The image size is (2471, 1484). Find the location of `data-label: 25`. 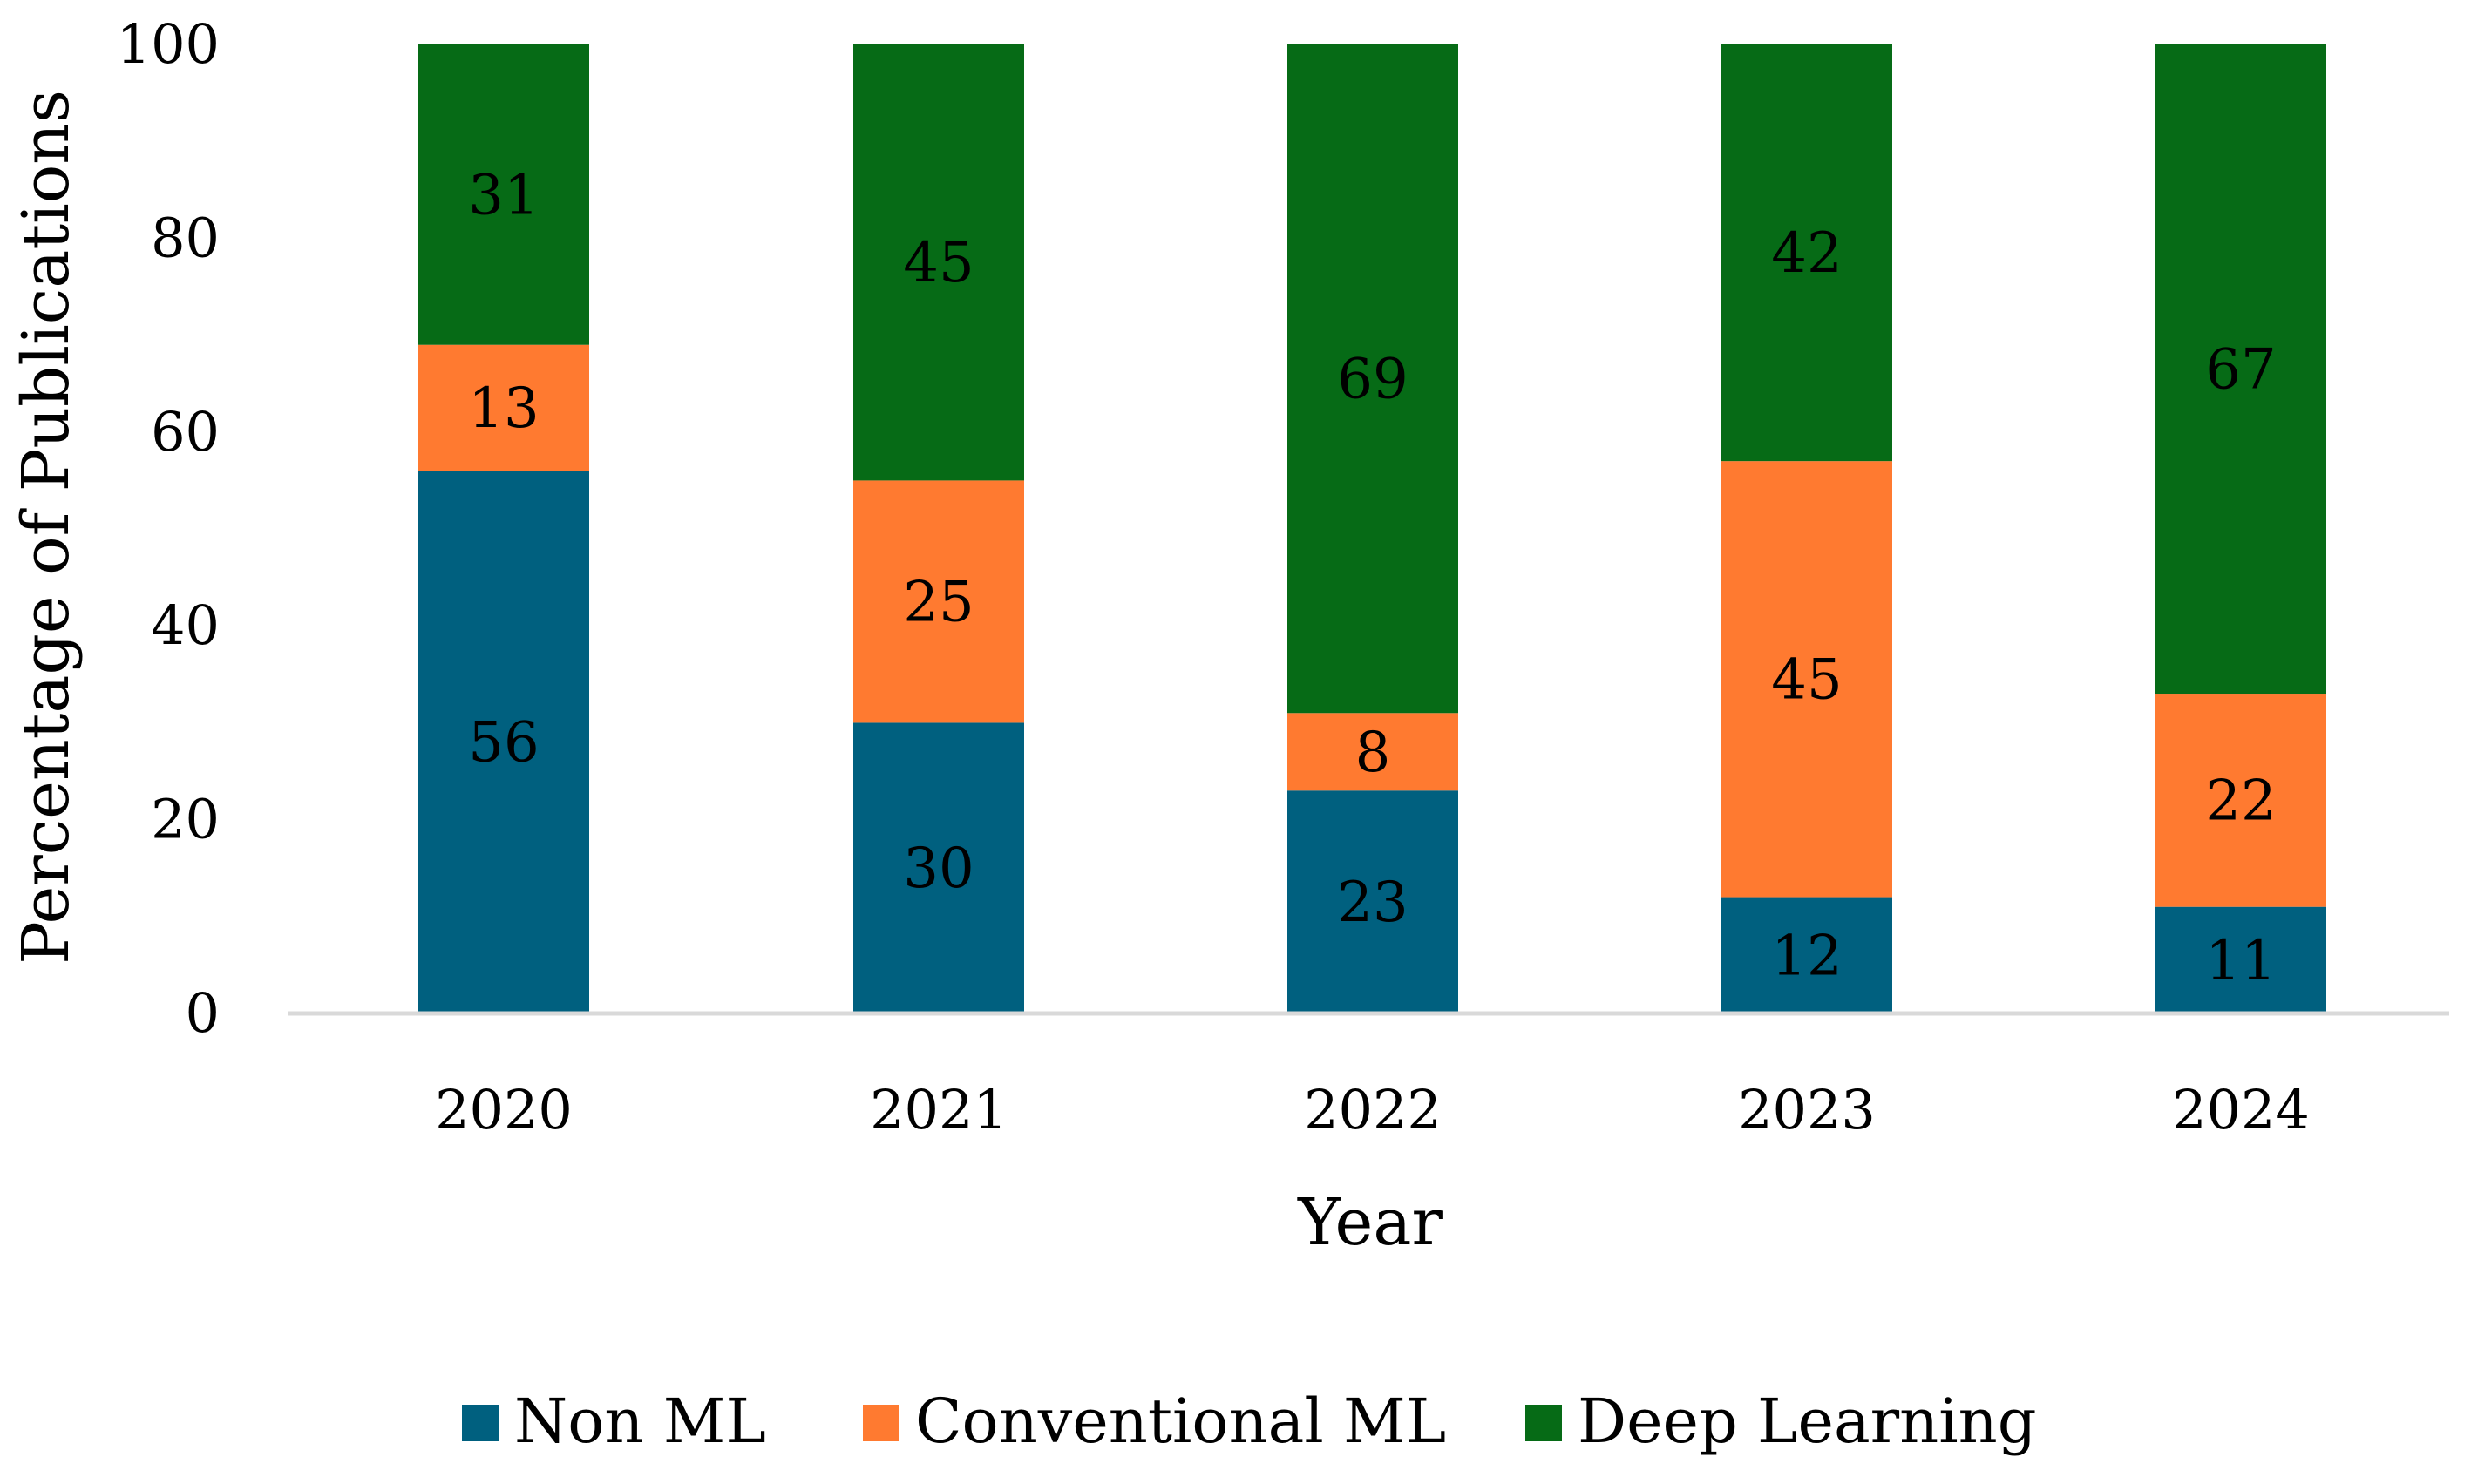

data-label: 25 is located at coordinates (938, 602).